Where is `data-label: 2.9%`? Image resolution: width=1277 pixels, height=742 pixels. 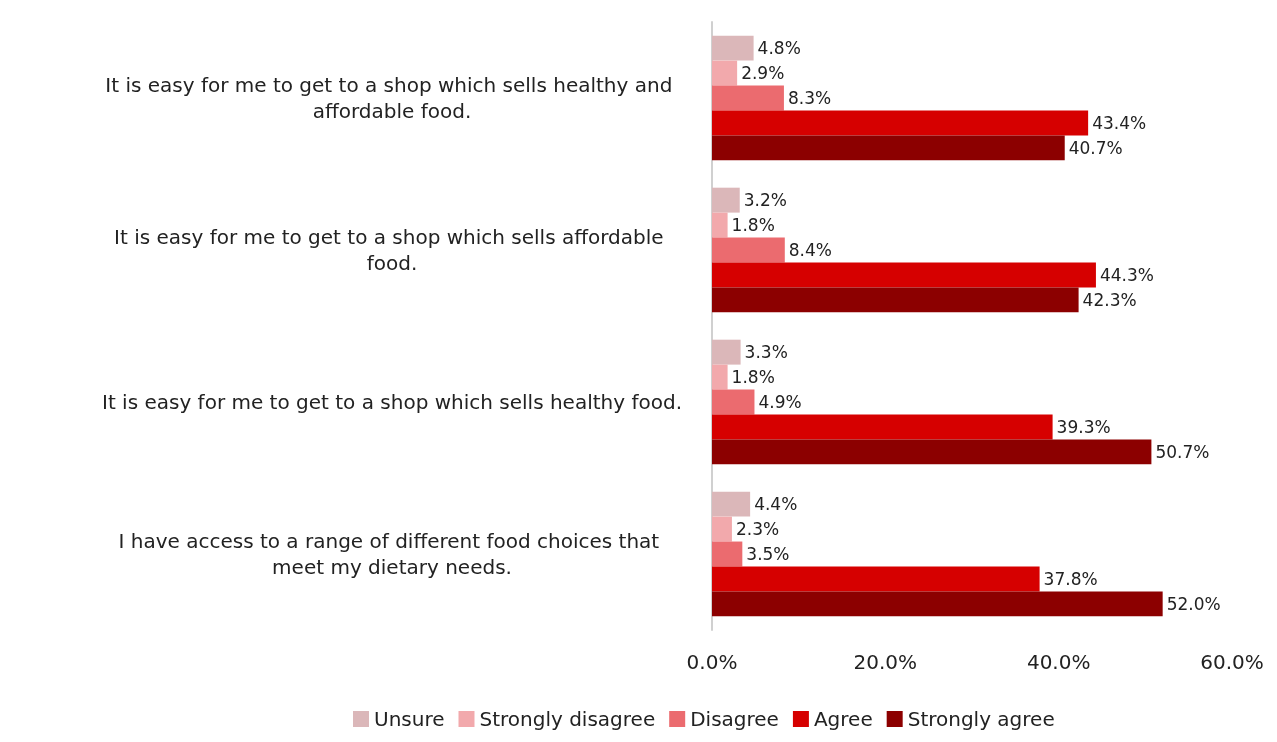
data-label: 2.9% is located at coordinates (763, 73).